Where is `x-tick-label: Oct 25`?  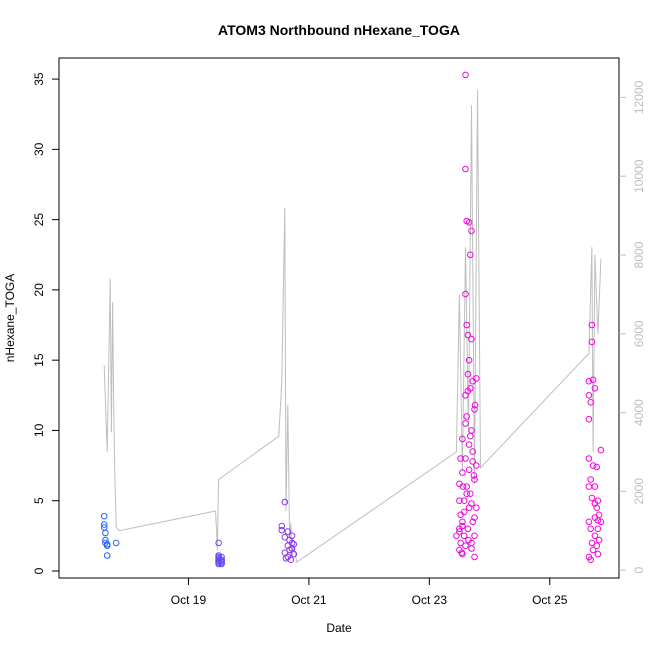 x-tick-label: Oct 25 is located at coordinates (550, 600).